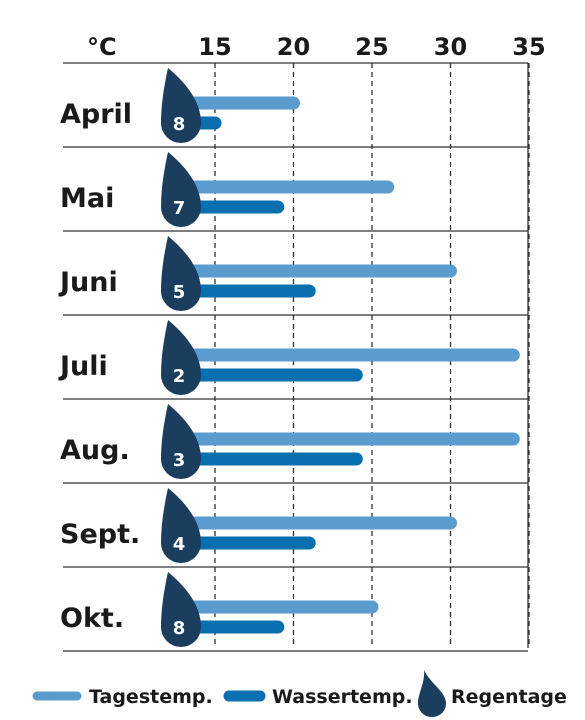 The width and height of the screenshot is (585, 720). Describe the element at coordinates (96, 114) in the screenshot. I see `category-label-0: April` at that location.